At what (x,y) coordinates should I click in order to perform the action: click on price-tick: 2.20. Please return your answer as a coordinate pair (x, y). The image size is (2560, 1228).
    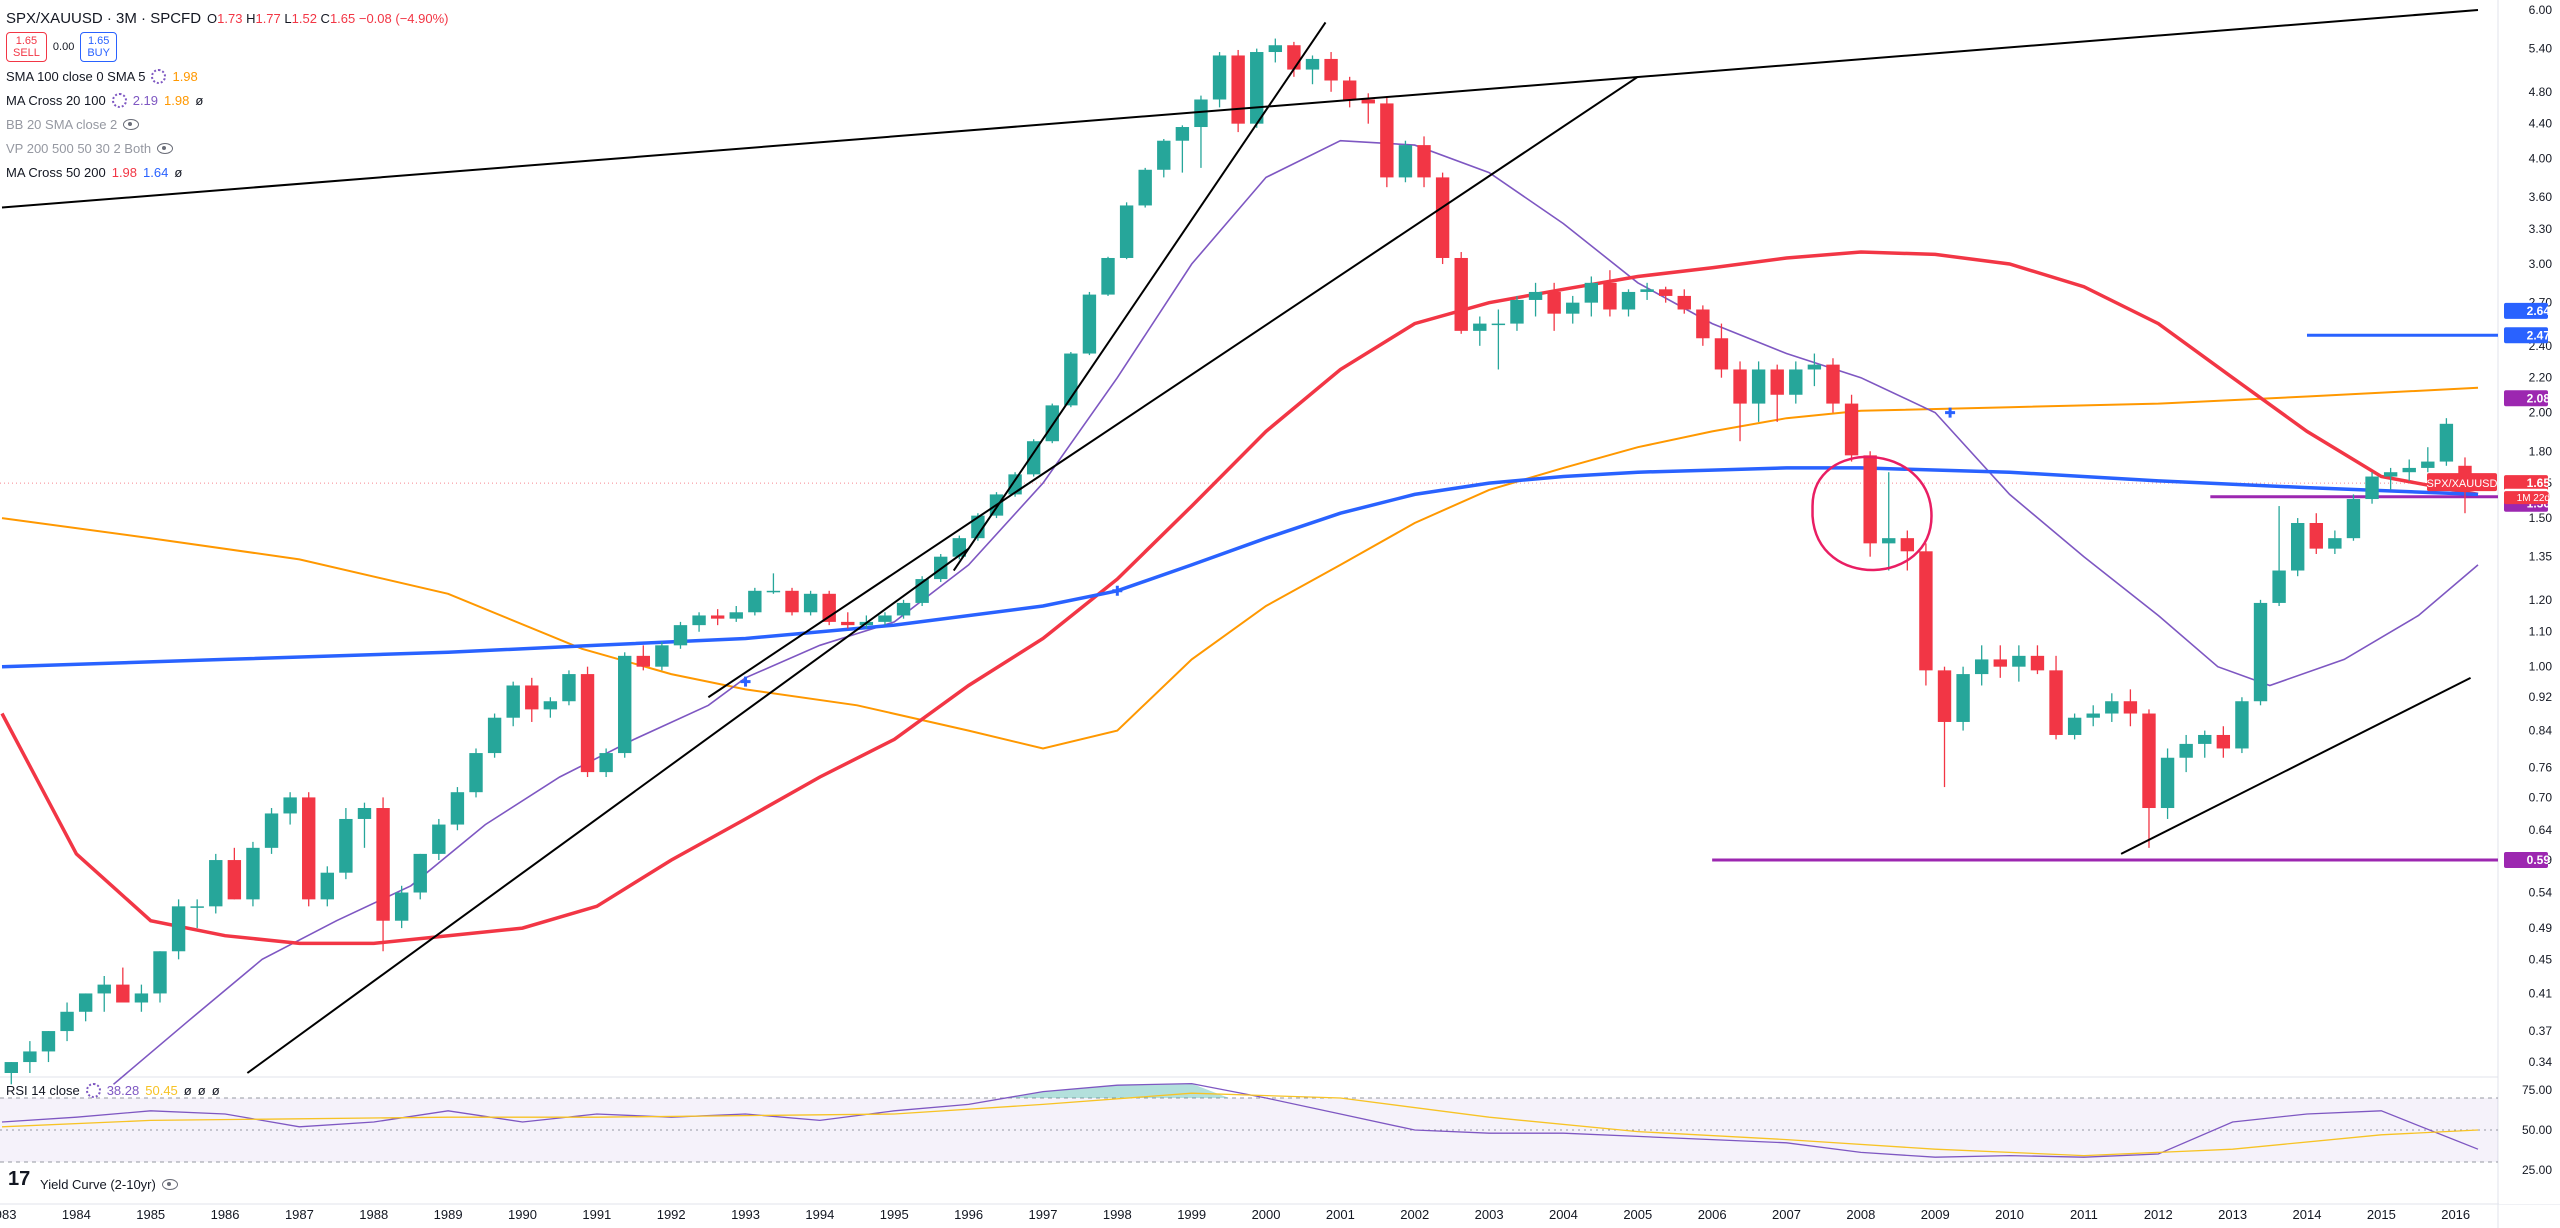
    Looking at the image, I should click on (2541, 378).